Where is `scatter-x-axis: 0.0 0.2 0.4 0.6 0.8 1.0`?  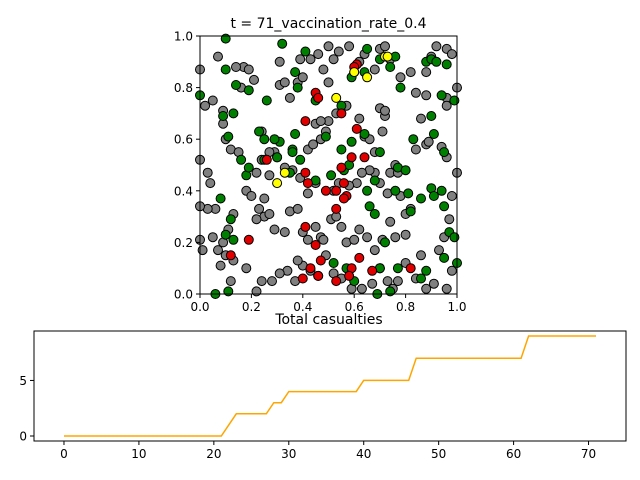 scatter-x-axis: 0.0 0.2 0.4 0.6 0.8 1.0 is located at coordinates (328, 304).